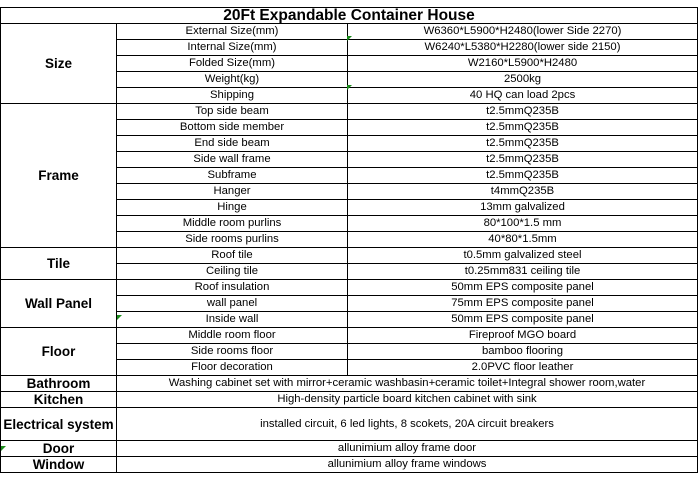 Image resolution: width=700 pixels, height=482 pixels. Describe the element at coordinates (58, 263) in the screenshot. I see `category-tile: Tile` at that location.